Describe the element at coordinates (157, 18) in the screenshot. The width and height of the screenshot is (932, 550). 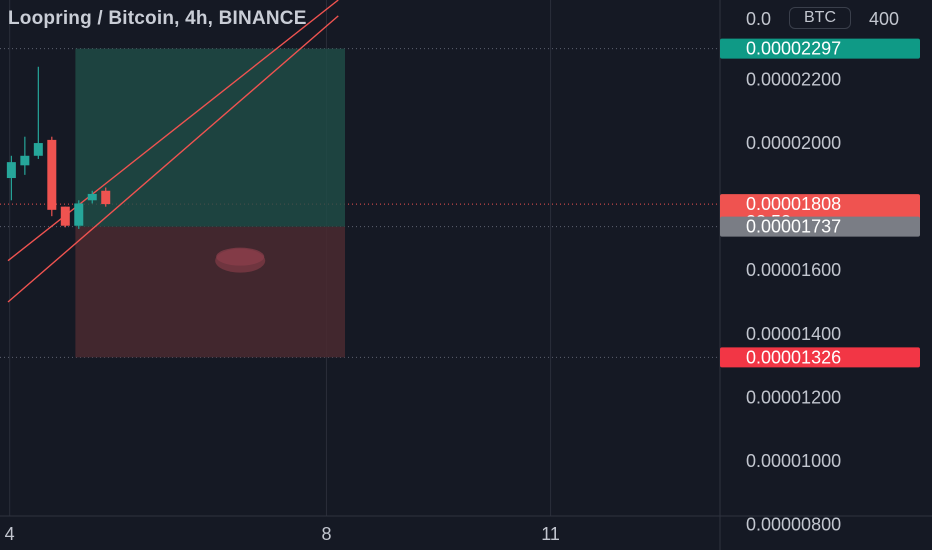
I see `chart-title: Loopring / Bitcoin, 4h, BINANCE` at that location.